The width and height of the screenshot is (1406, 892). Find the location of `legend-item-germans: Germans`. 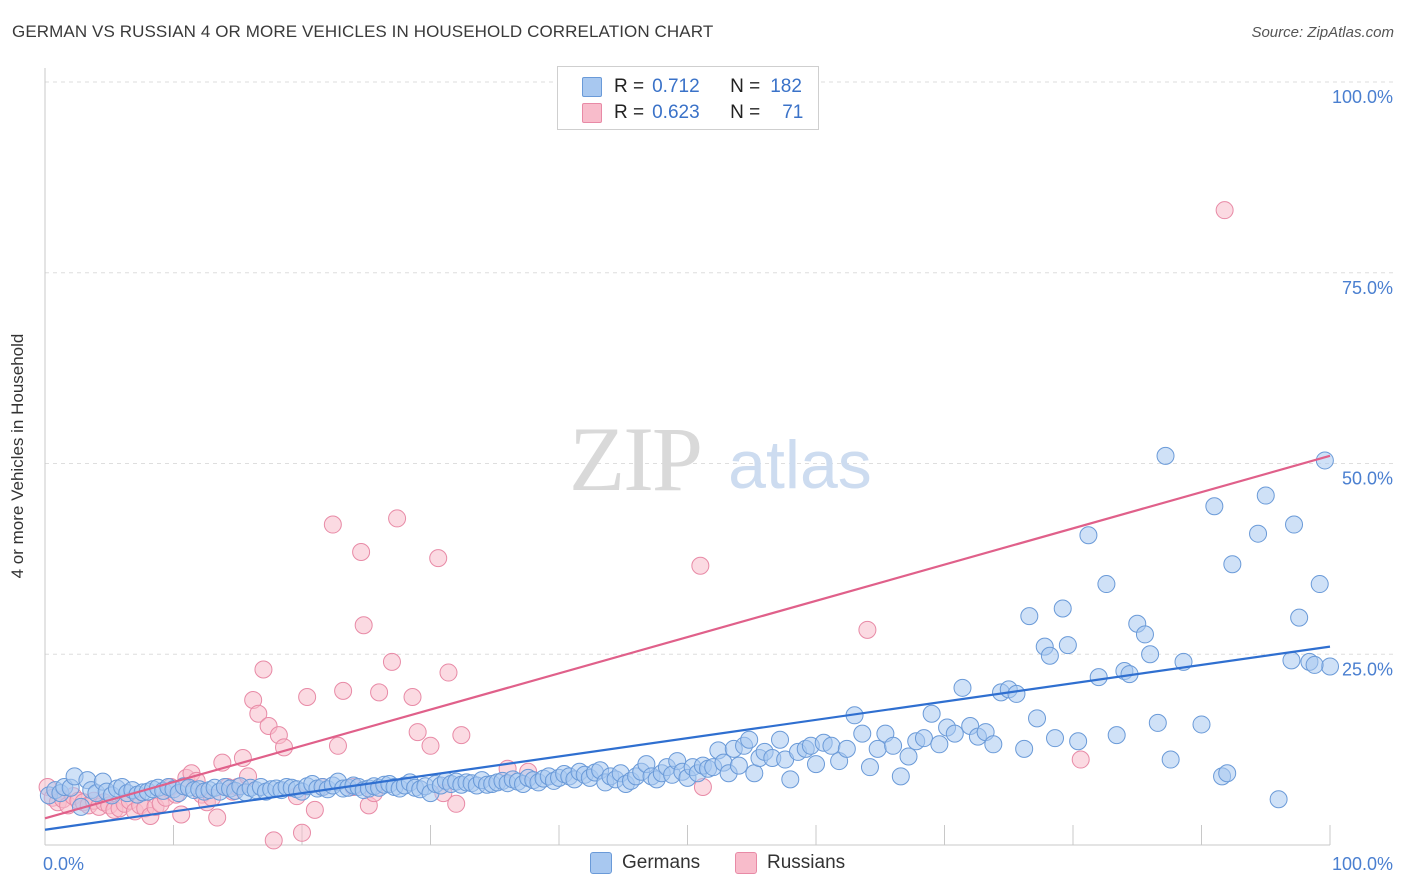

legend-item-germans: Germans is located at coordinates (645, 863).